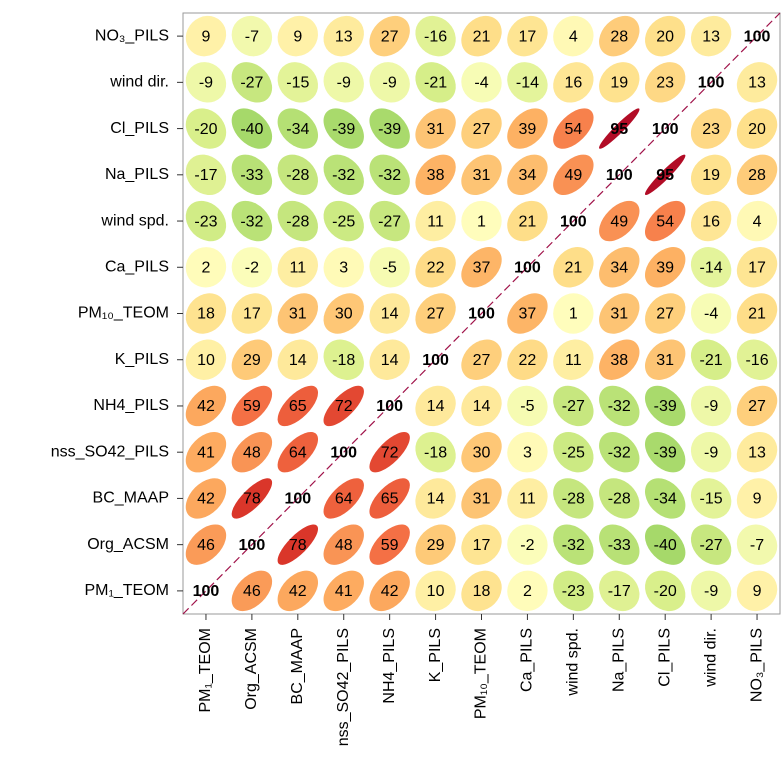 This screenshot has height=784, width=781. I want to click on value-label: -2, so click(527, 545).